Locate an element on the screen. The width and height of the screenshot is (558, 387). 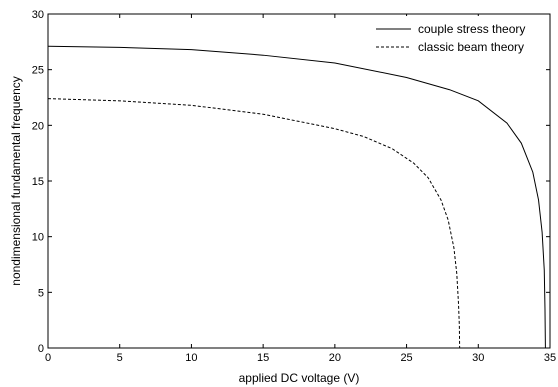
y-tick-label: 5 is located at coordinates (41, 293).